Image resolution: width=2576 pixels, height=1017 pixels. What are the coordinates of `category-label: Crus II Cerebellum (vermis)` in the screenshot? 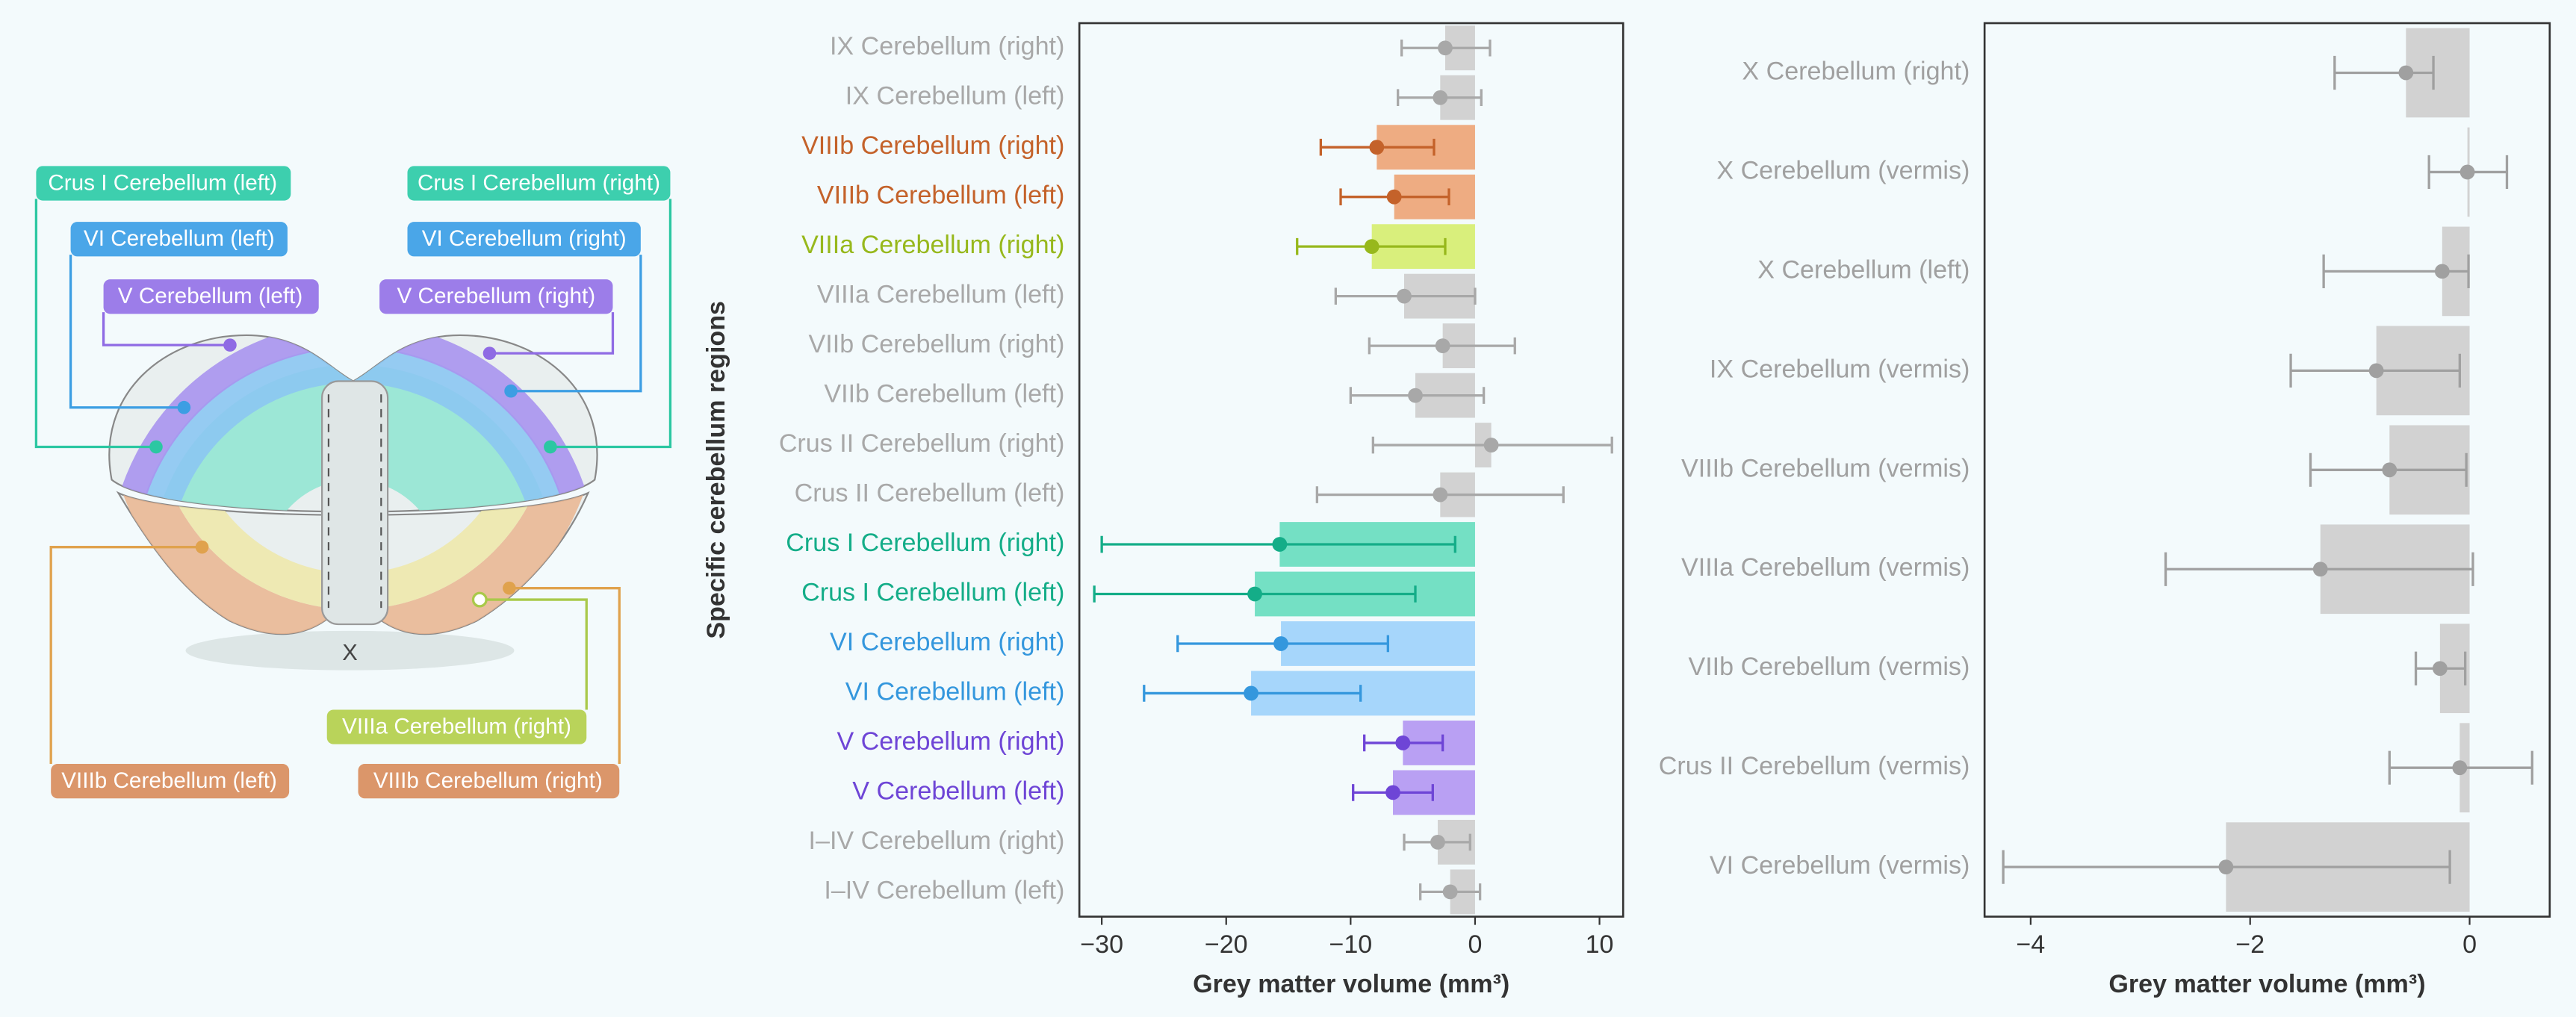 It's located at (1815, 766).